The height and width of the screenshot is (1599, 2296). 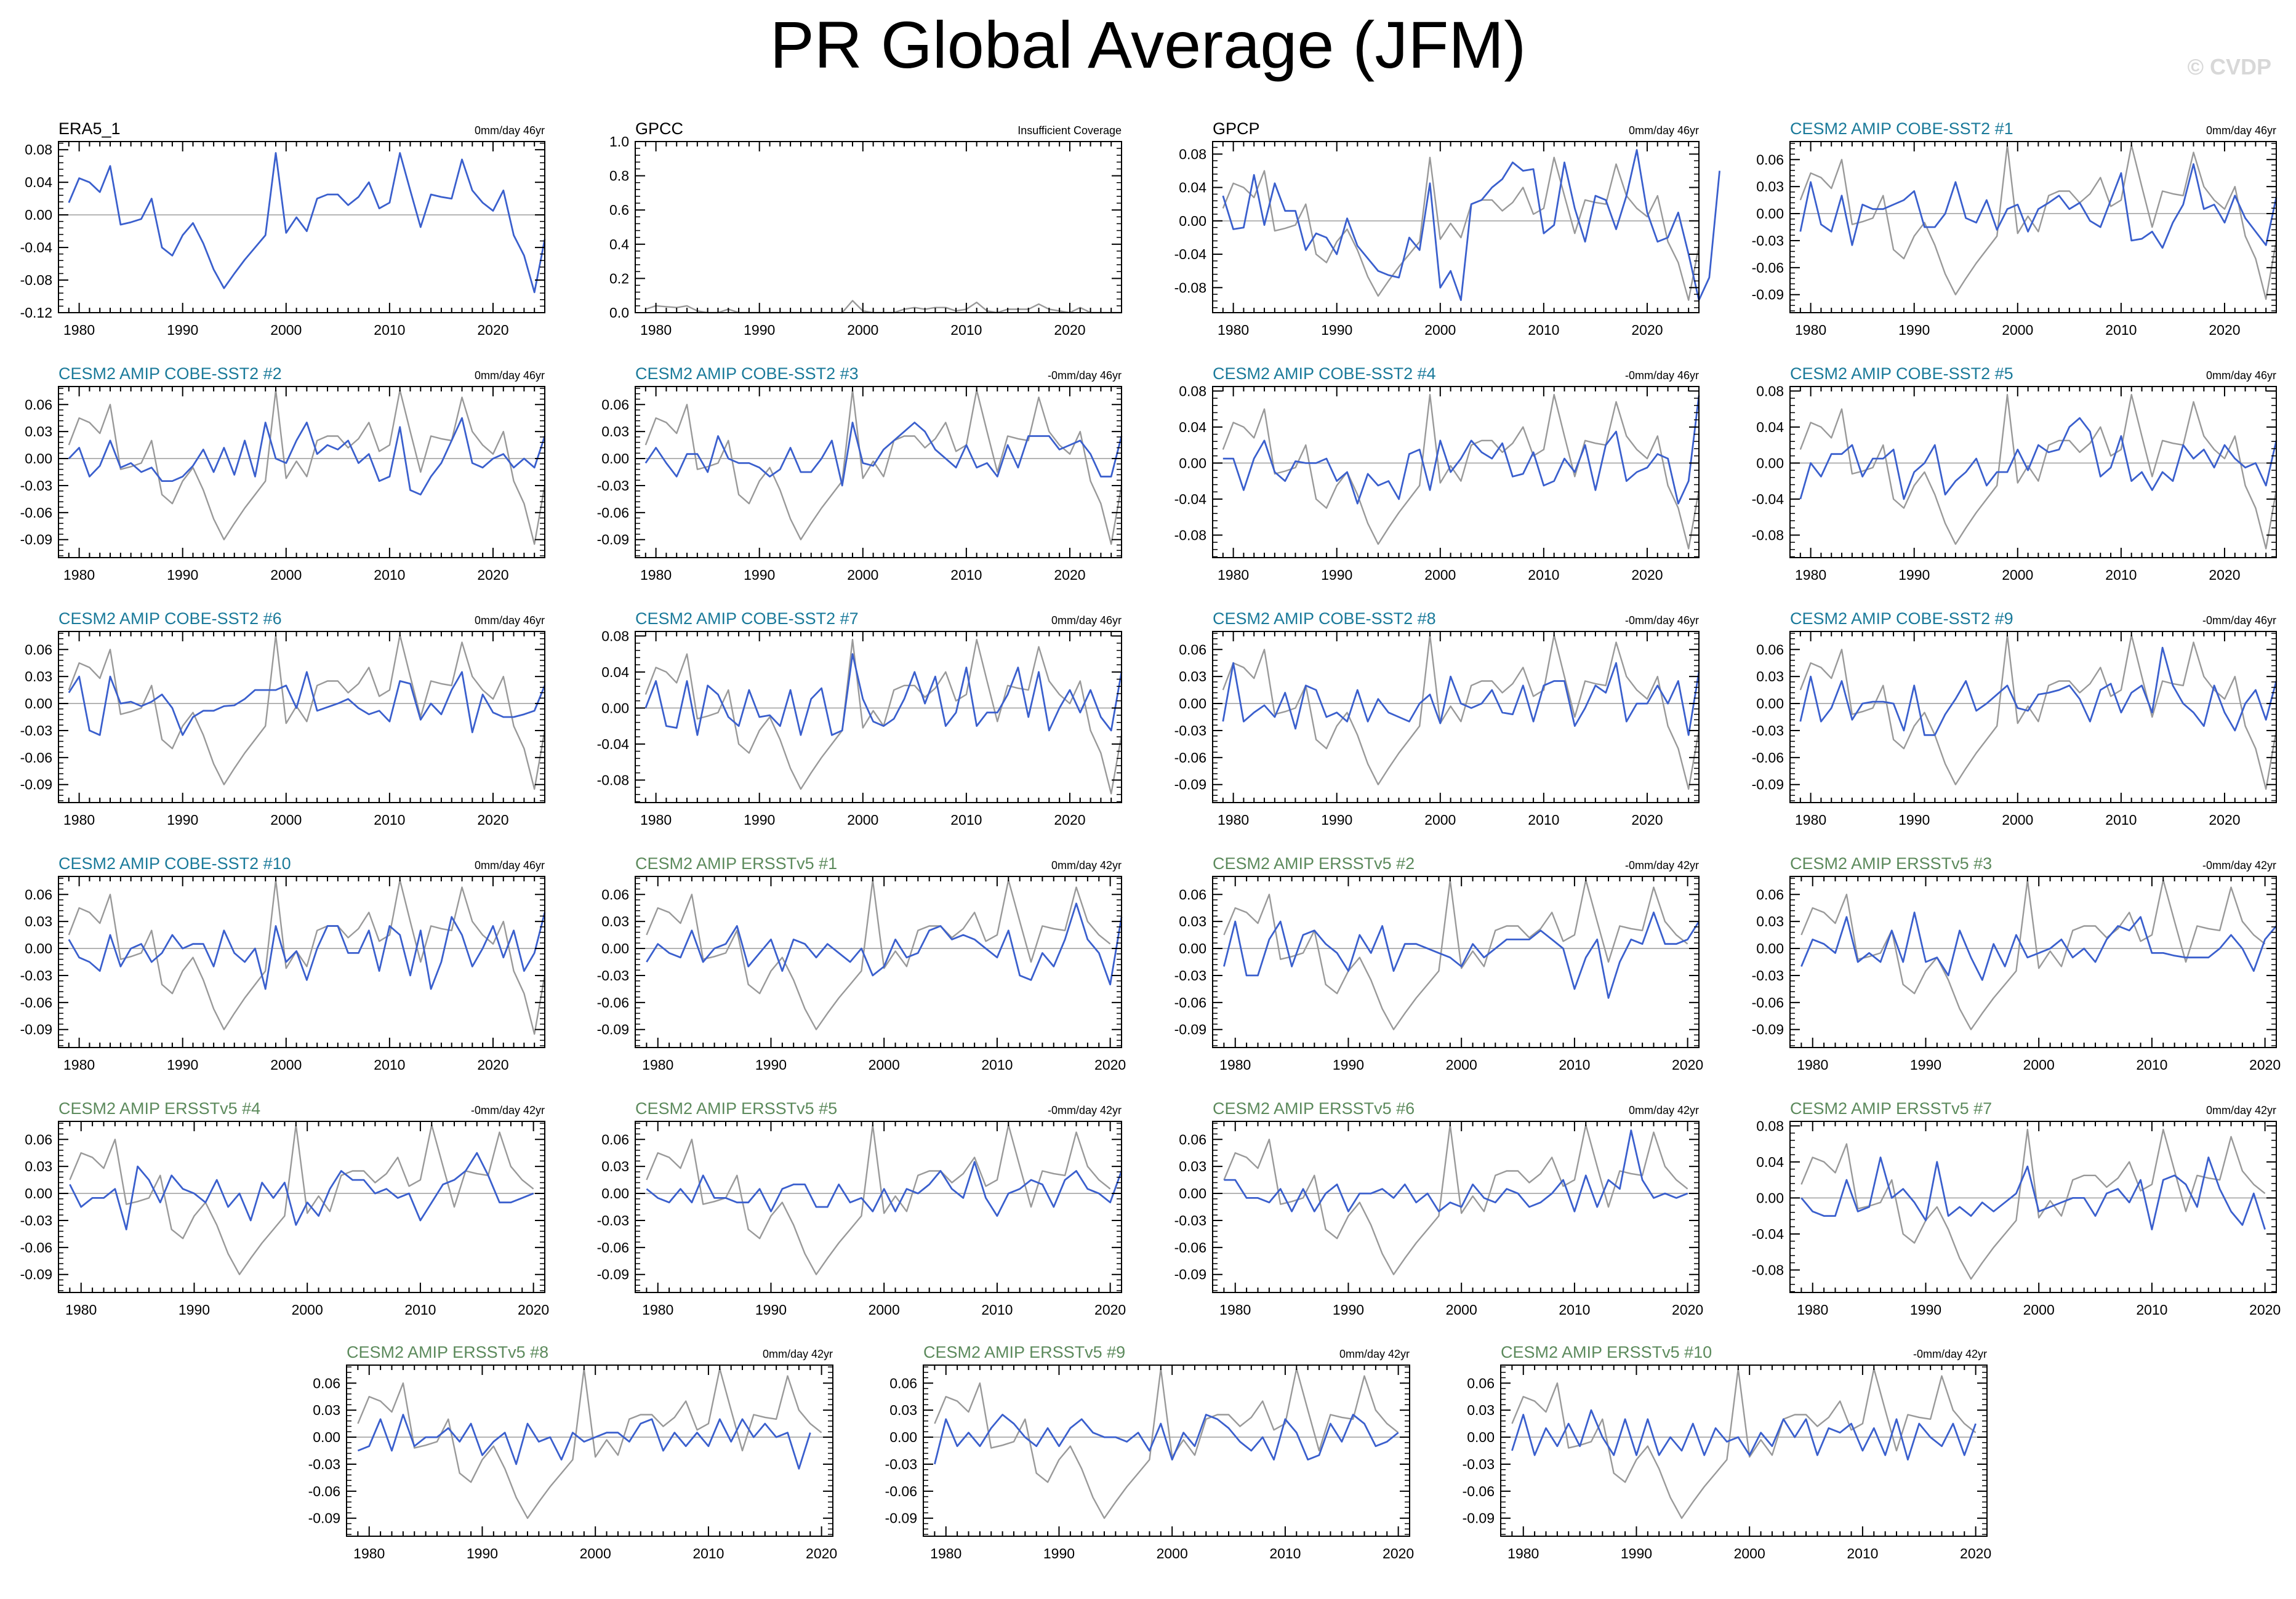 What do you see at coordinates (447, 1352) in the screenshot?
I see `panel-title: CESM2 AMIP ERSSTv5 #8` at bounding box center [447, 1352].